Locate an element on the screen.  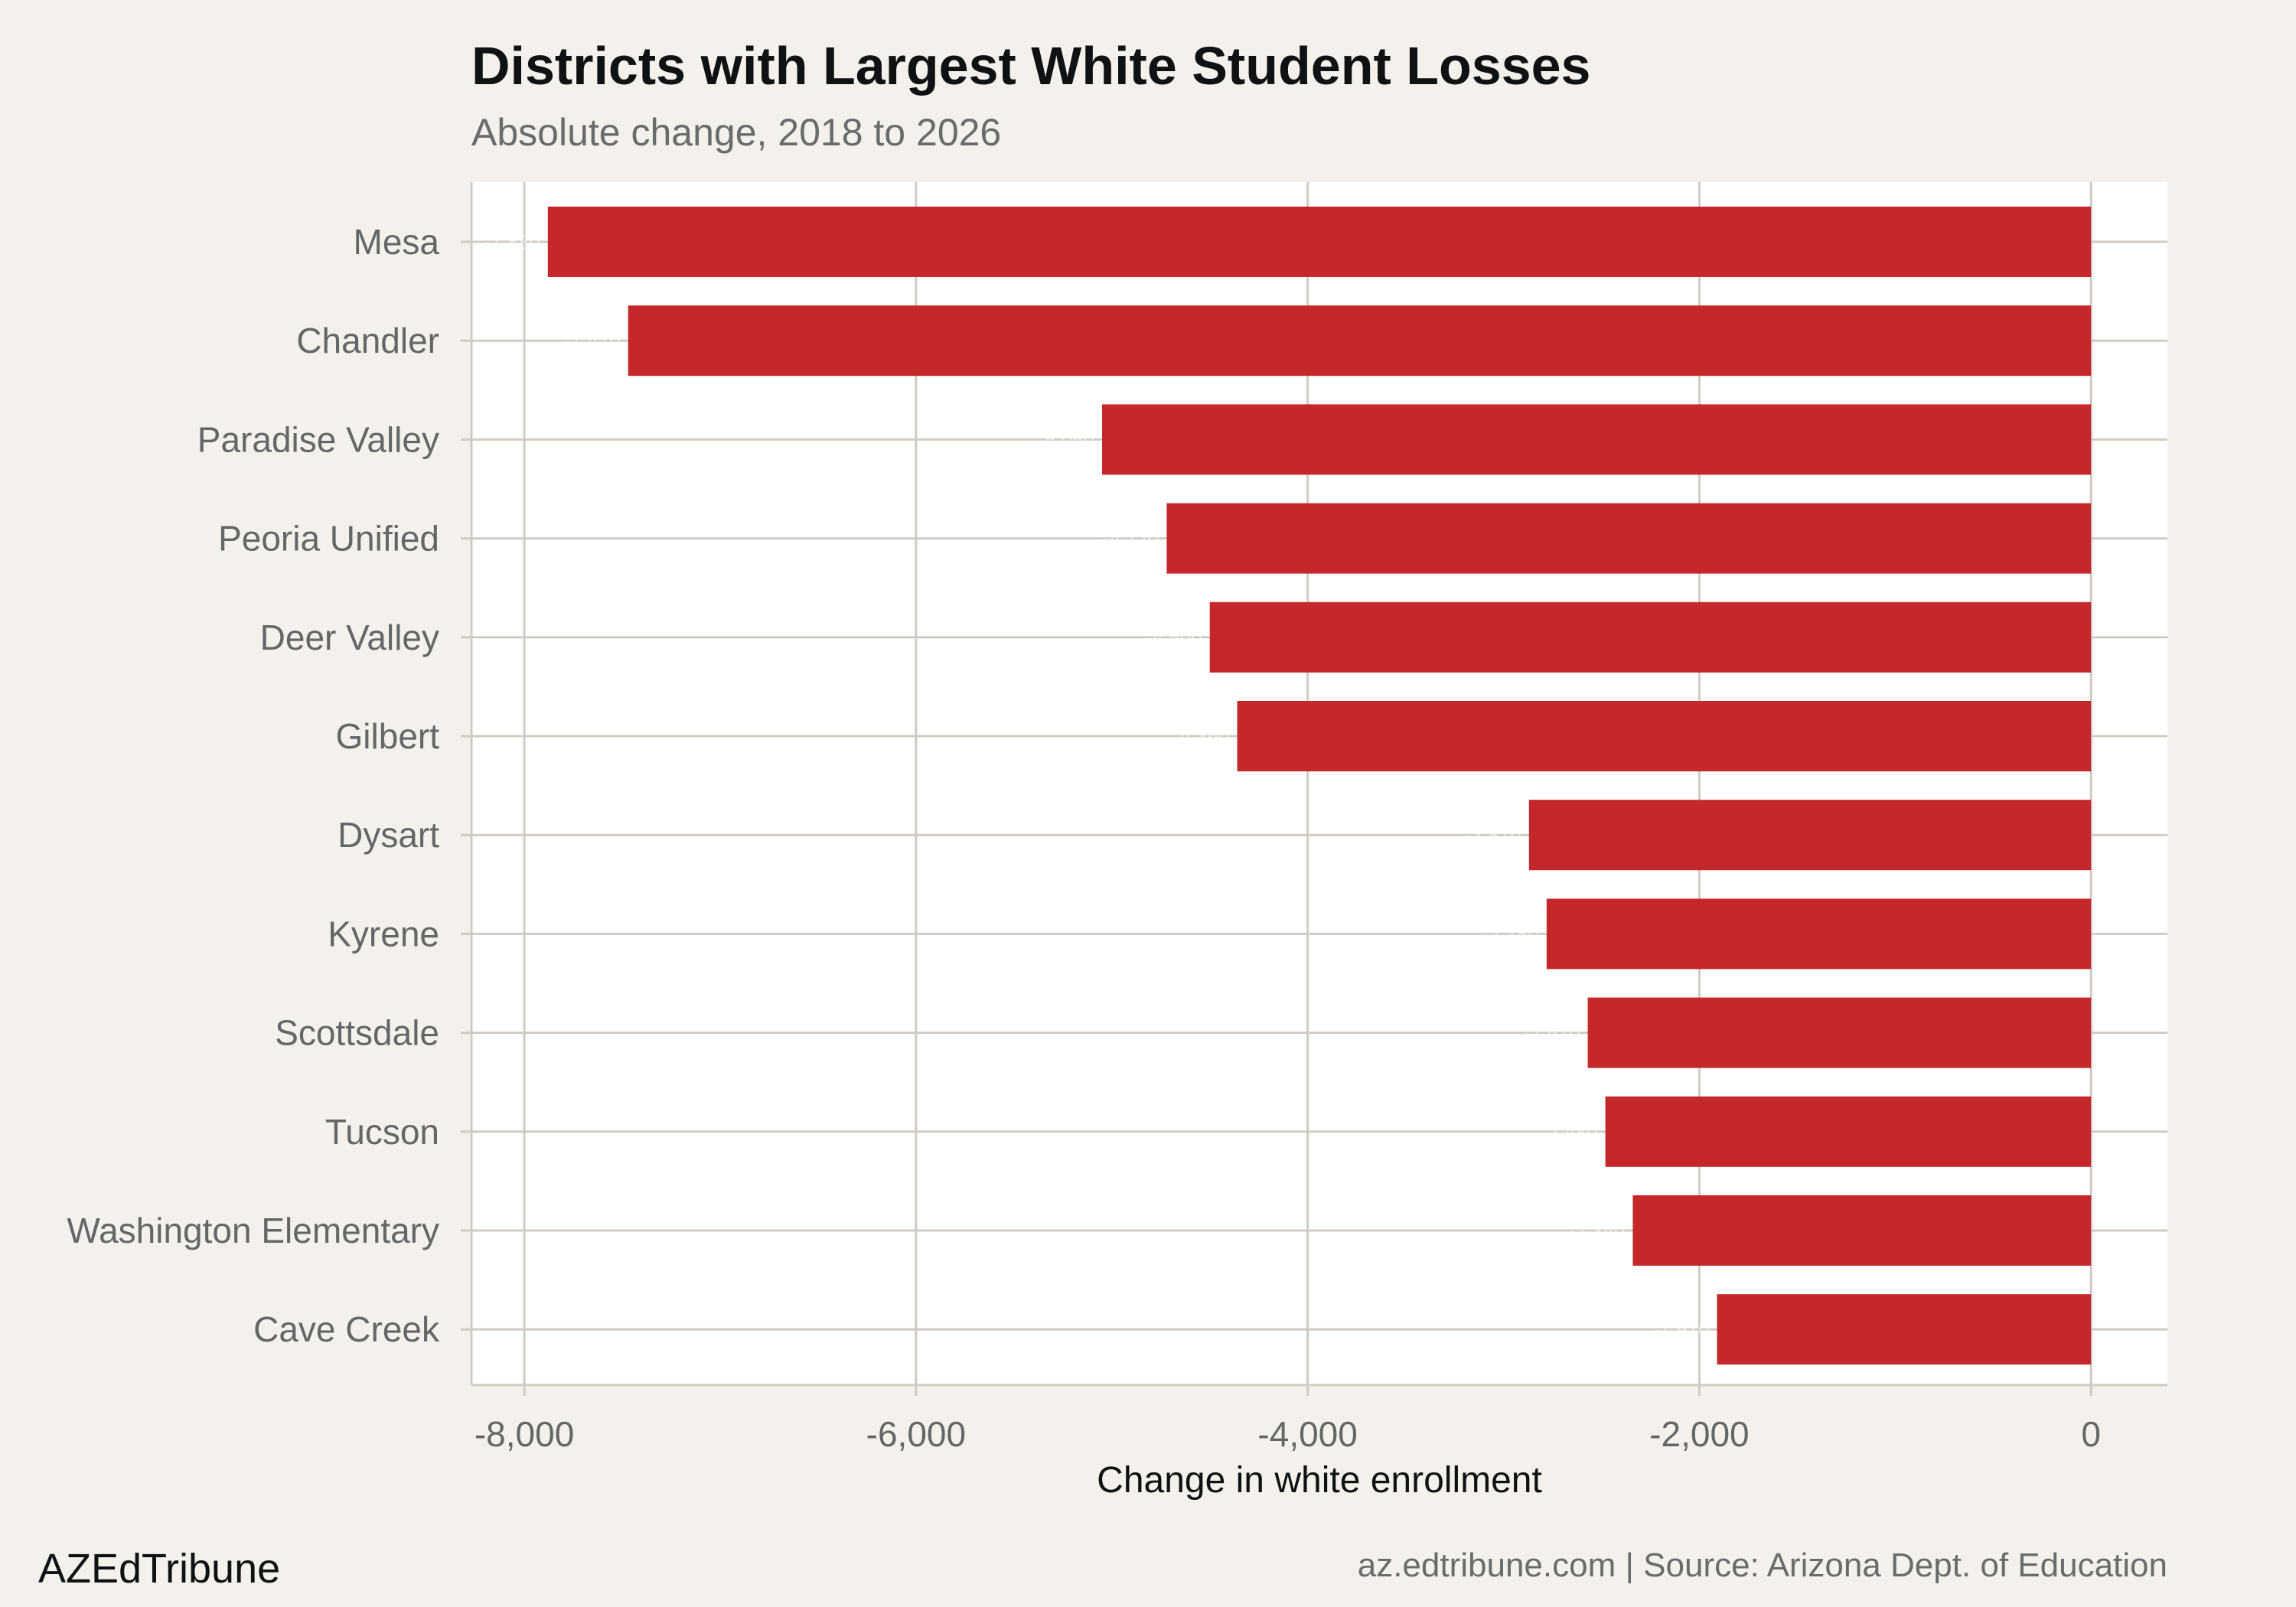
category-label: Deer Valley is located at coordinates (349, 637).